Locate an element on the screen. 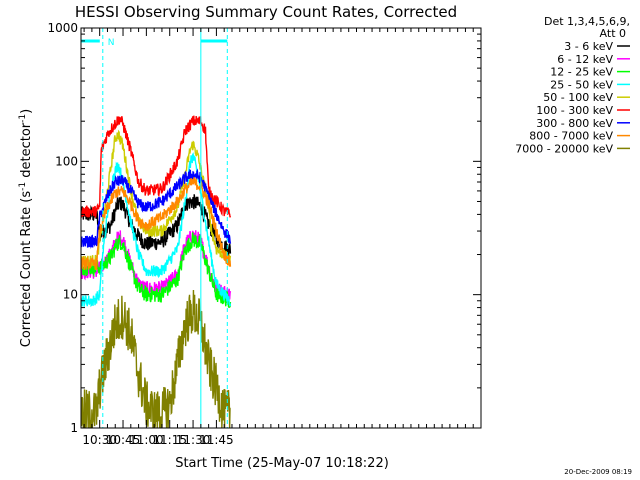 Image resolution: width=640 pixels, height=480 pixels. legend-header-line1: Det 1,3,4,5,6,9, is located at coordinates (587, 21).